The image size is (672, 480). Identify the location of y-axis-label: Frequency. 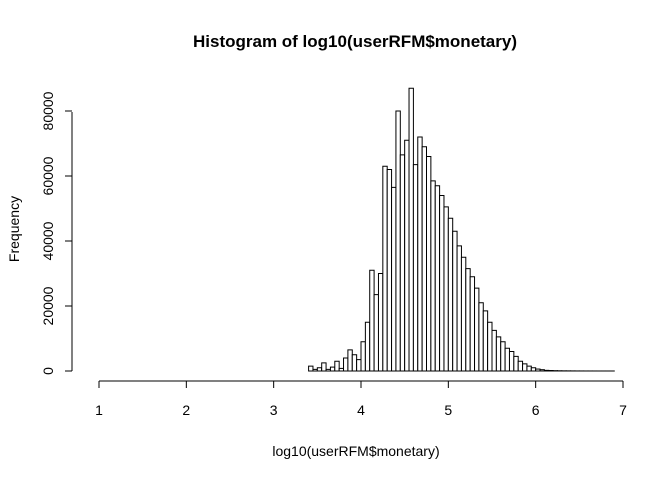
(14, 229).